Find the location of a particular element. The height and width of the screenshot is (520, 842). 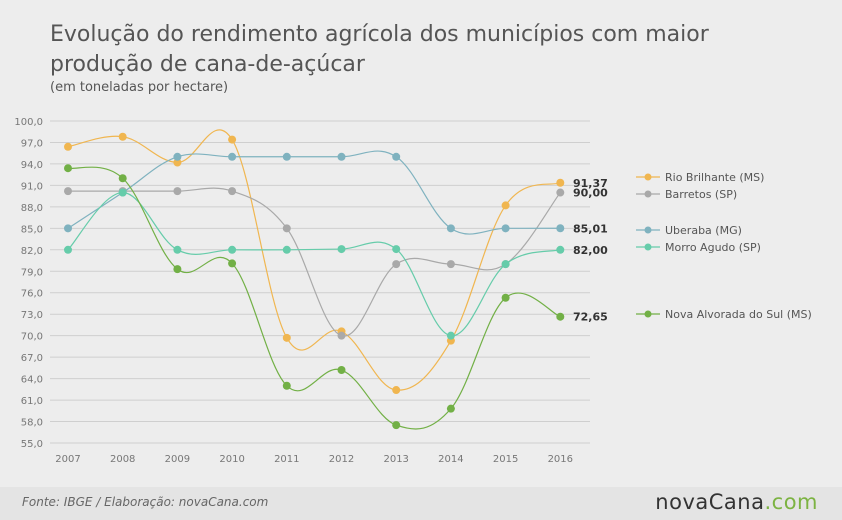

x-tick-label: 2008 is located at coordinates (122, 459).